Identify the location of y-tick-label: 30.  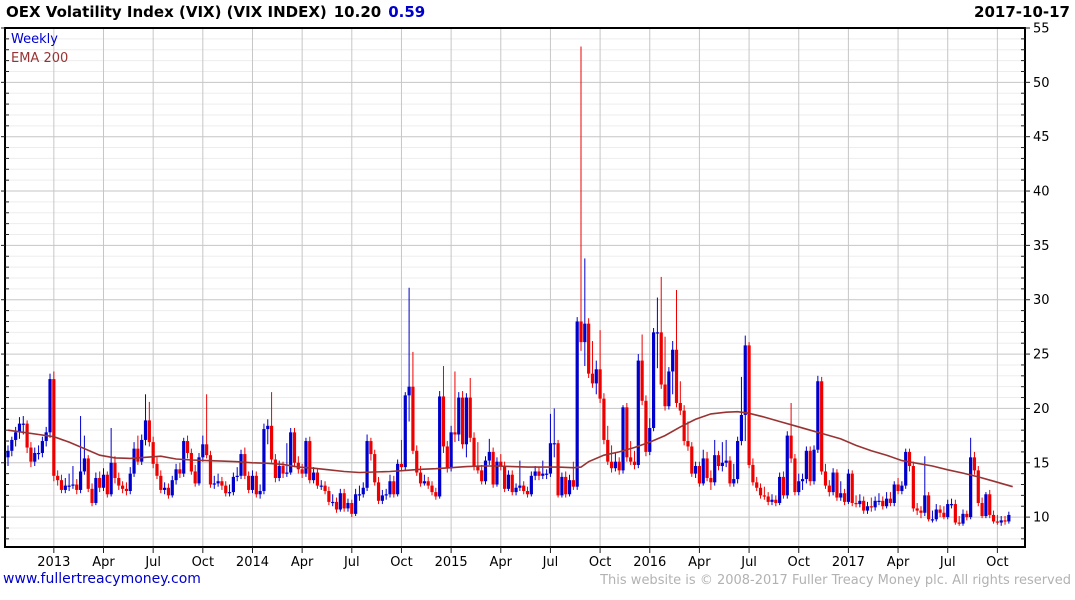
(1041, 300).